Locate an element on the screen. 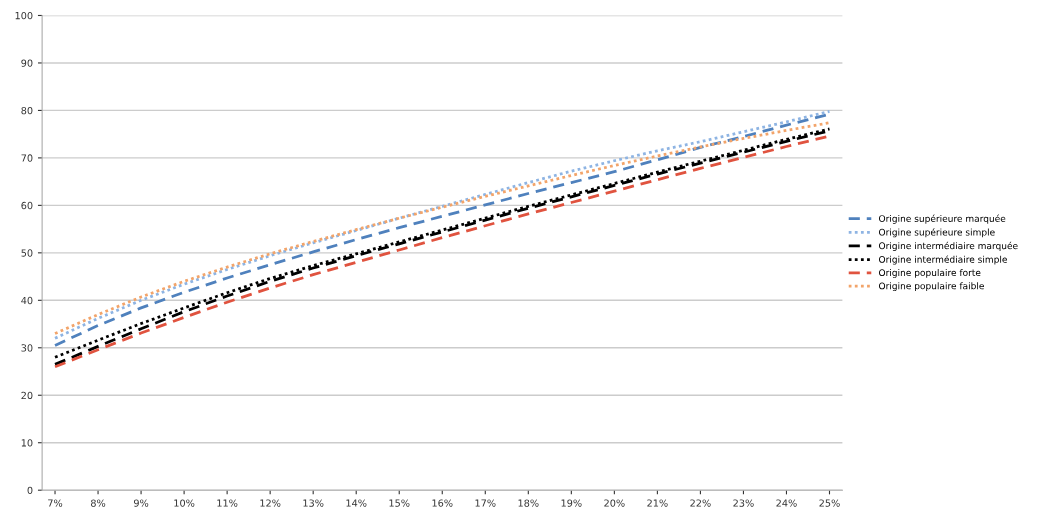 This screenshot has height=516, width=1053. x-tick-label: 23% is located at coordinates (743, 503).